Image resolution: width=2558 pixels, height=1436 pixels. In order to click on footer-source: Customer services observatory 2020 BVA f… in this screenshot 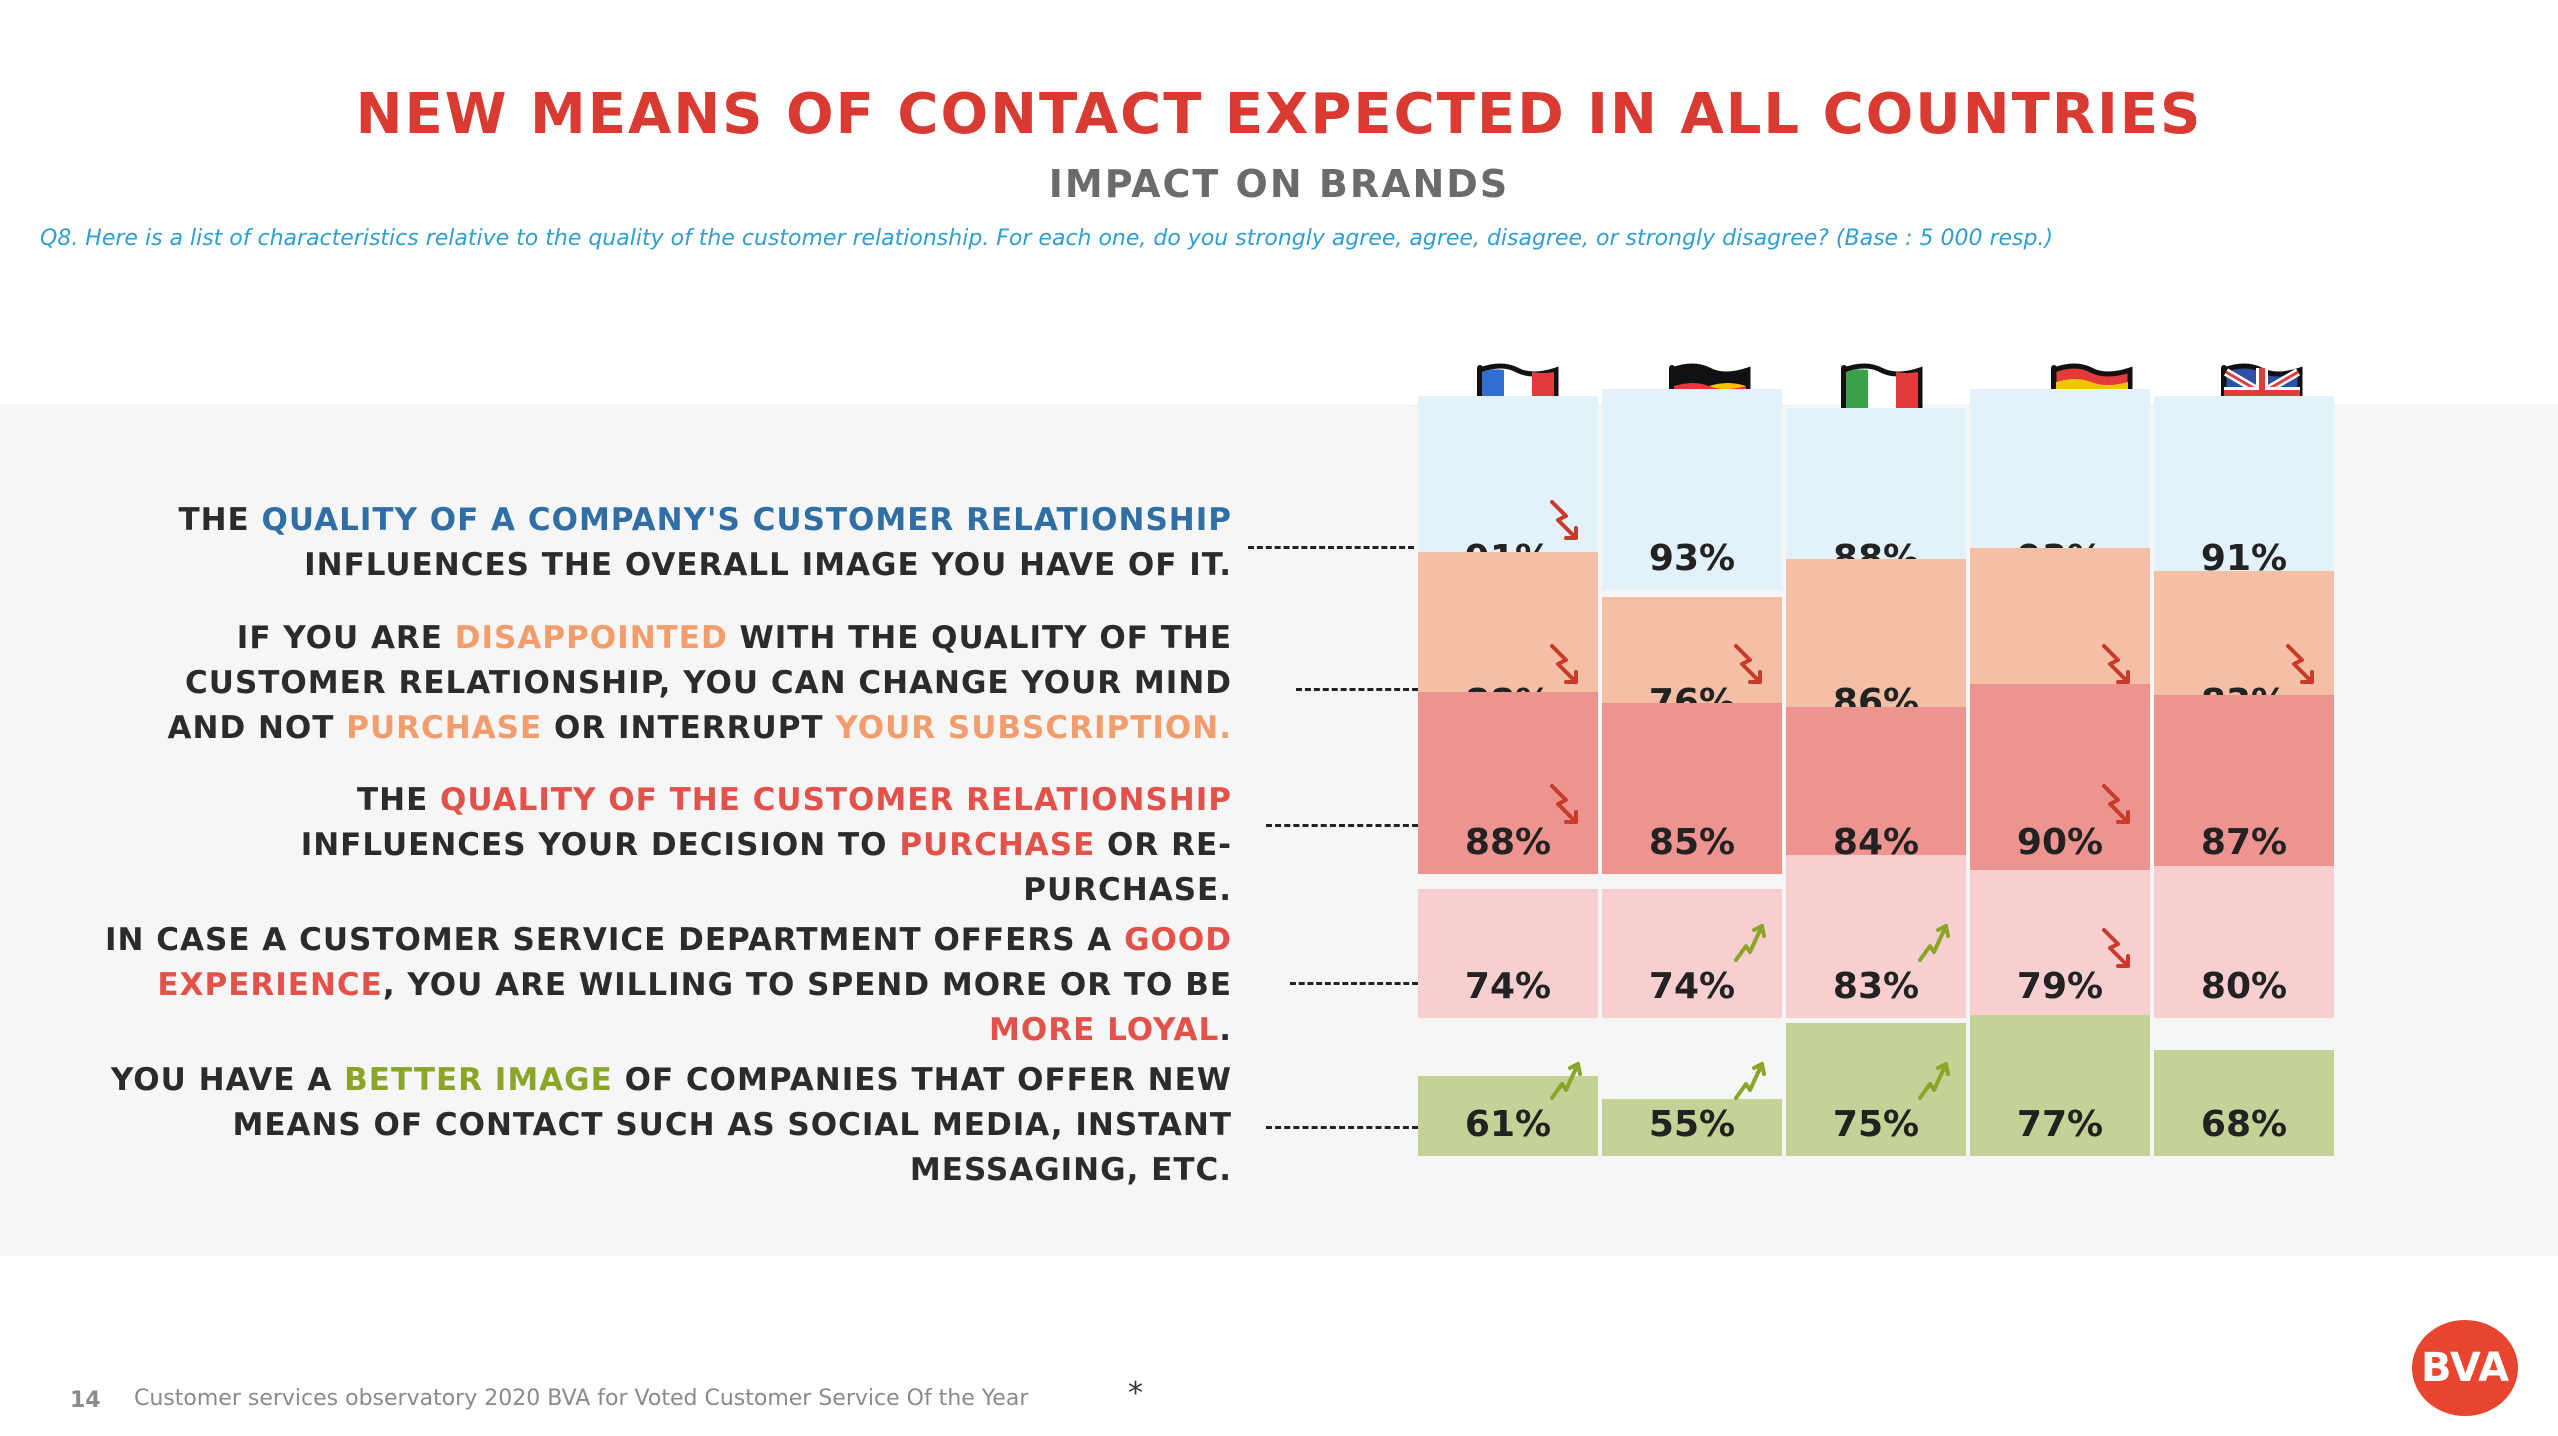, I will do `click(581, 1398)`.